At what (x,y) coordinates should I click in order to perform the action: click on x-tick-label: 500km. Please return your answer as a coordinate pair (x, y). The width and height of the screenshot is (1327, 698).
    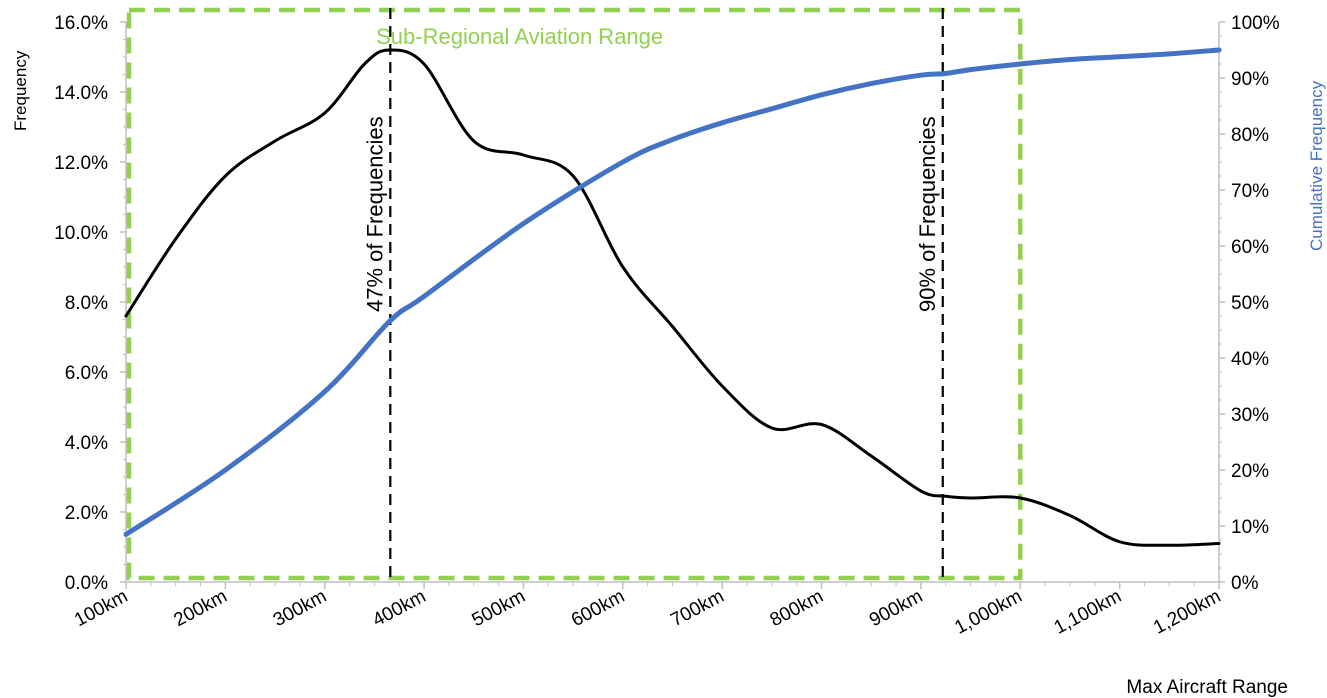
    Looking at the image, I should click on (499, 608).